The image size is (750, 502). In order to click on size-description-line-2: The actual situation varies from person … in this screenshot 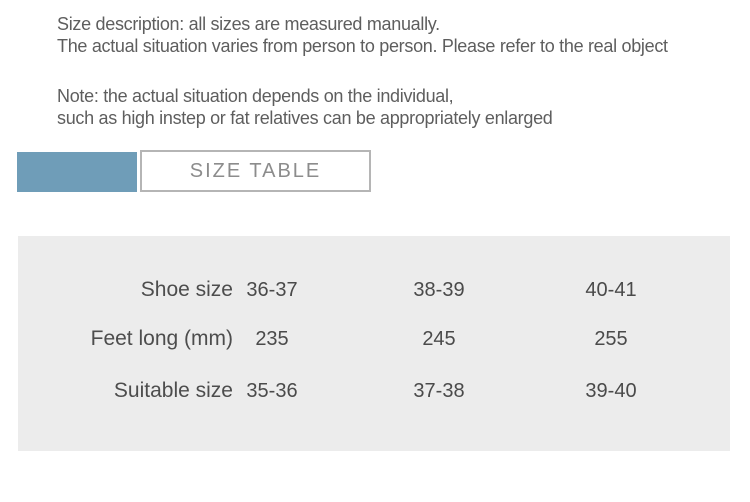, I will do `click(362, 46)`.